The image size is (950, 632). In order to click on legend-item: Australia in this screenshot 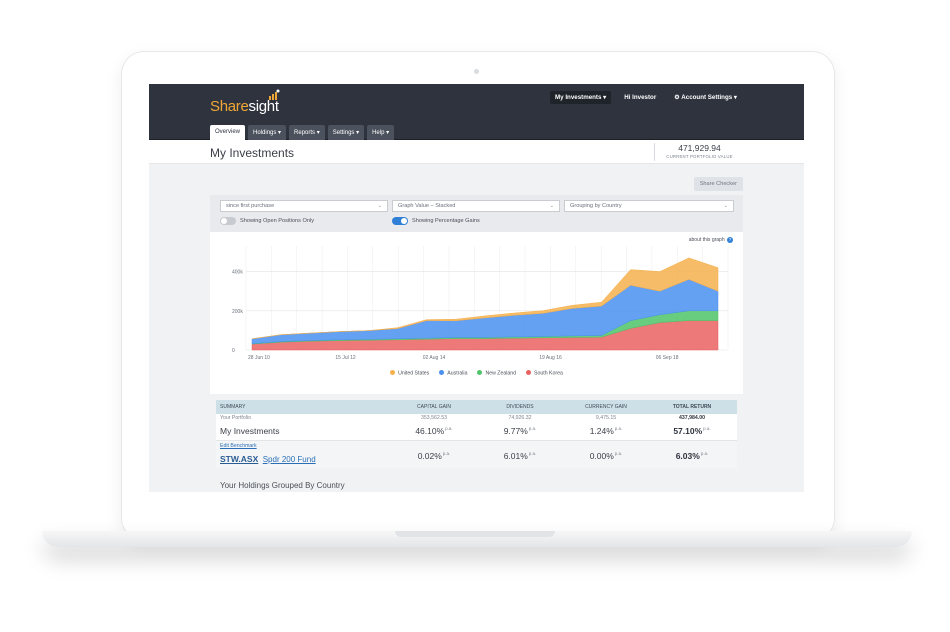, I will do `click(453, 373)`.